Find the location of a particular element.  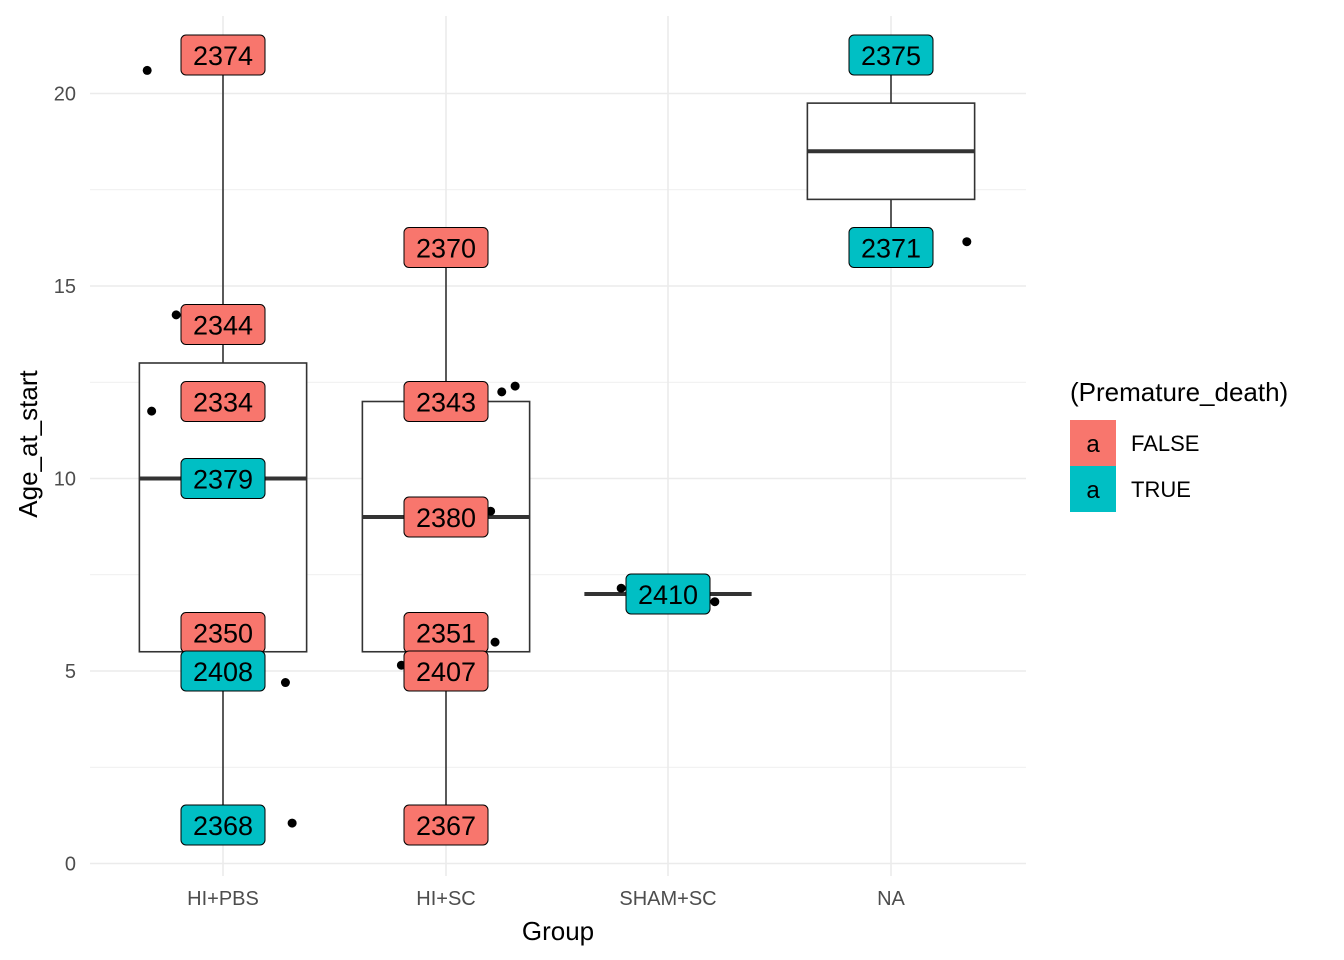

y-tick-label: 10 is located at coordinates (65, 480).